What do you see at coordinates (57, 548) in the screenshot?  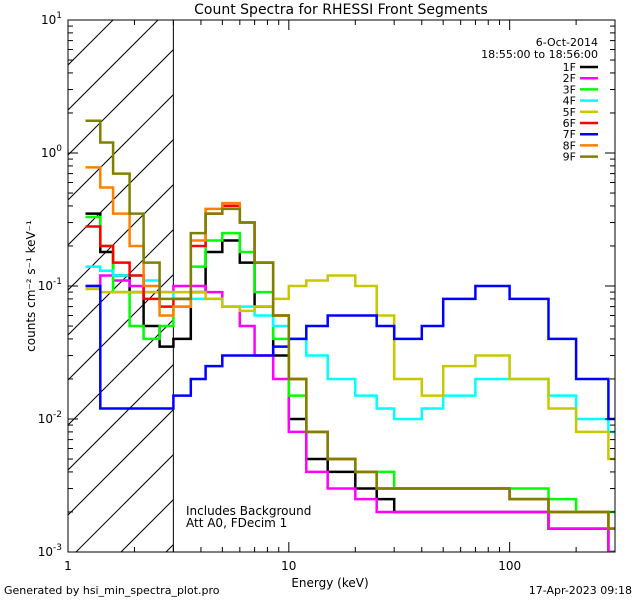 I see `y-tick-exponent: -3` at bounding box center [57, 548].